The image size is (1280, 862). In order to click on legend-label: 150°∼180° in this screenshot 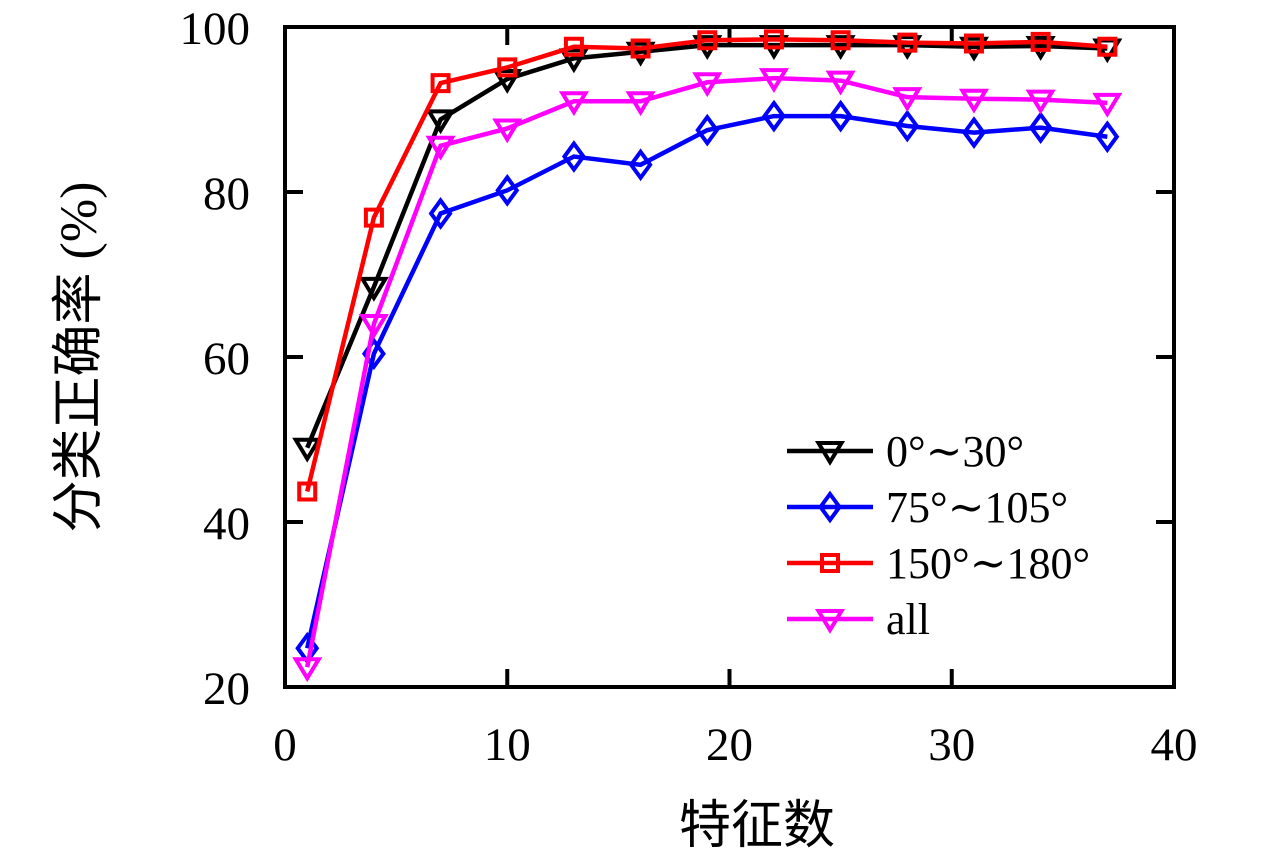, I will do `click(988, 563)`.